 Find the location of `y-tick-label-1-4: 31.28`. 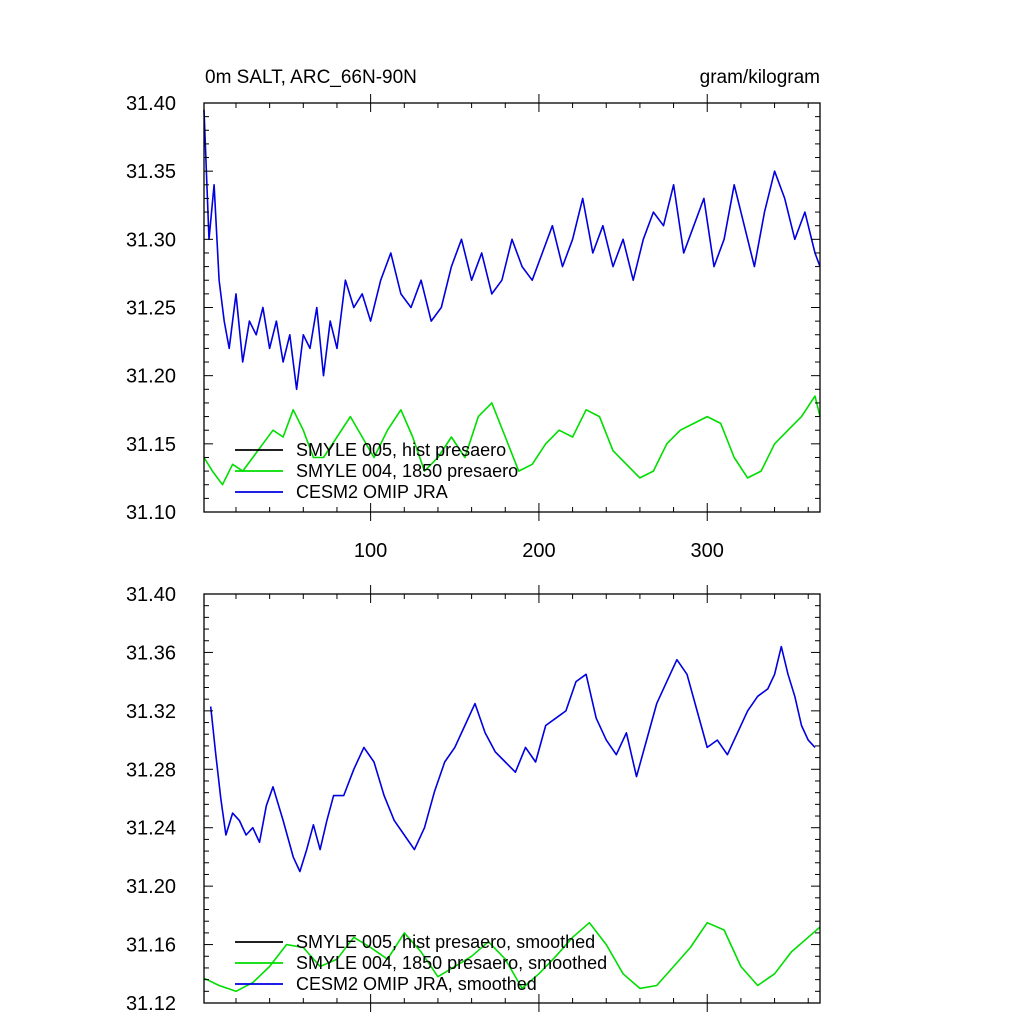

y-tick-label-1-4: 31.28 is located at coordinates (151, 770).